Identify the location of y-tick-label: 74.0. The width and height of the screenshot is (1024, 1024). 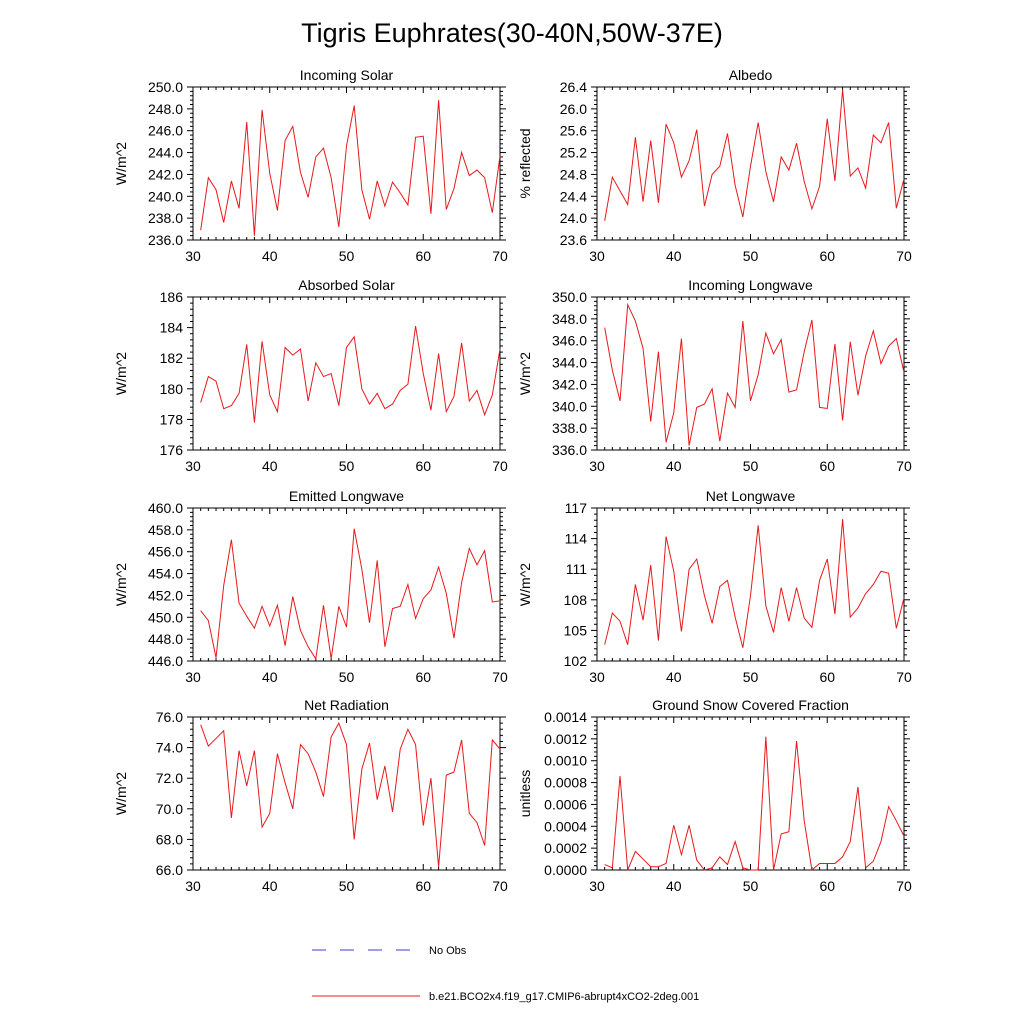
(169, 748).